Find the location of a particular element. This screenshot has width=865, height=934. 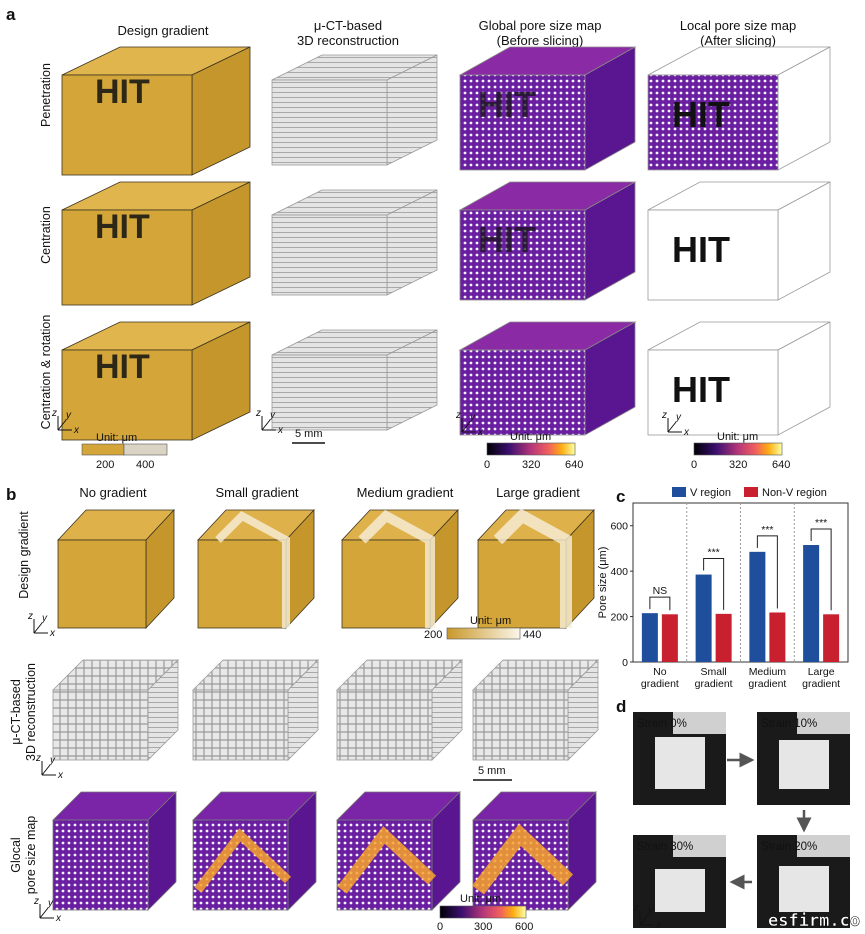

hit-local-slice: HIT is located at coordinates (701, 114).